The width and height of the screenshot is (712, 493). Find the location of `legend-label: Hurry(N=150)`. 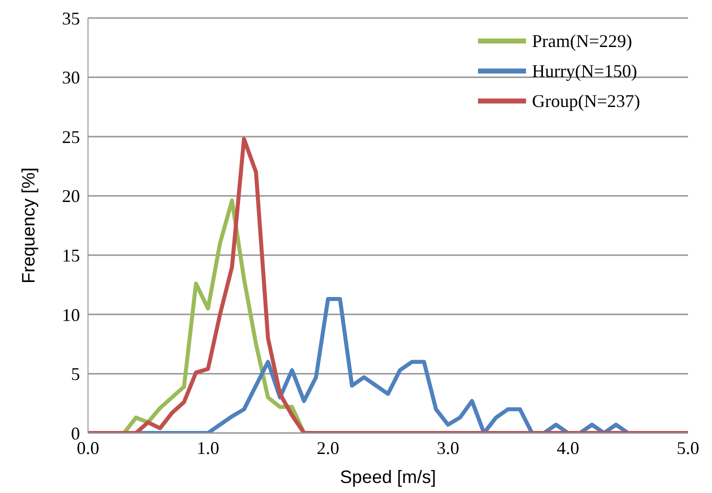

legend-label: Hurry(N=150) is located at coordinates (585, 71).